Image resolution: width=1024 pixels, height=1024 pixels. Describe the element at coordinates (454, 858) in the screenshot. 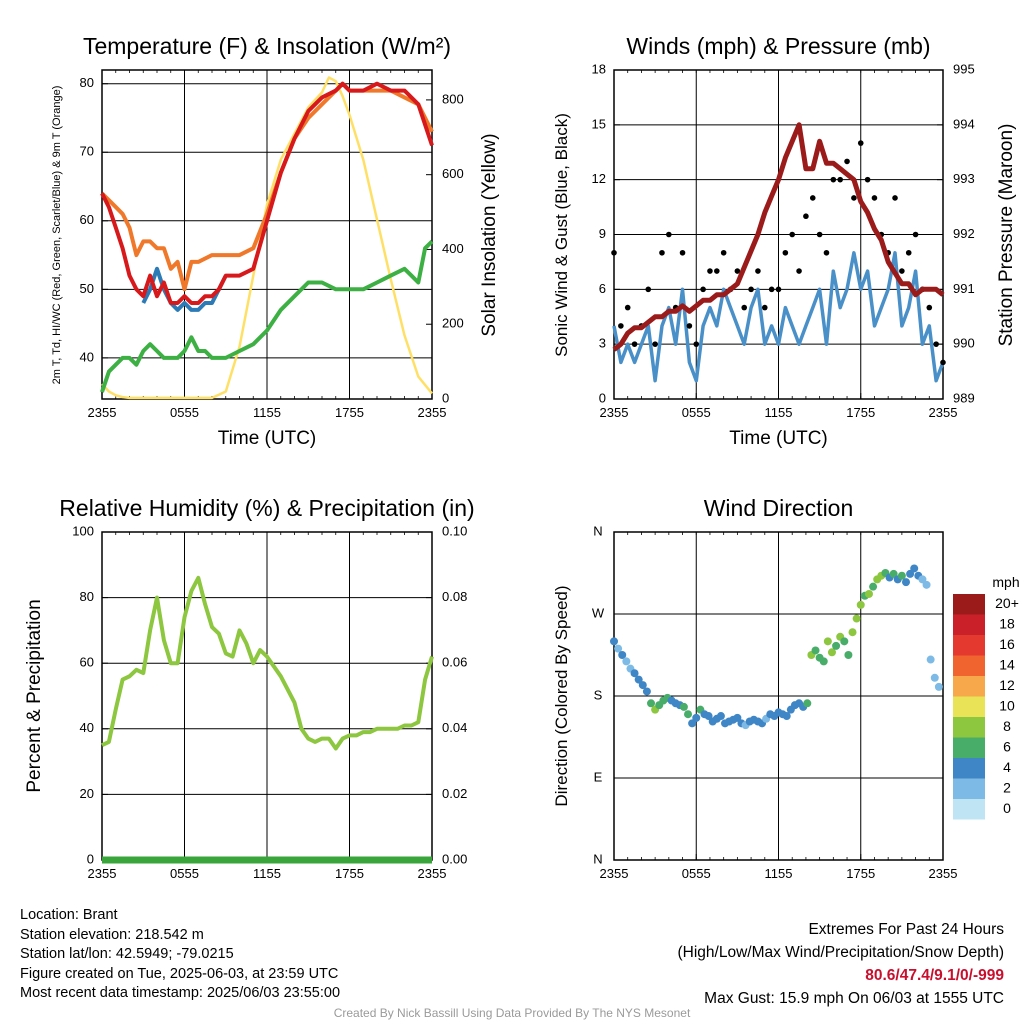

I see `y-right-tick-label: 0.00` at that location.